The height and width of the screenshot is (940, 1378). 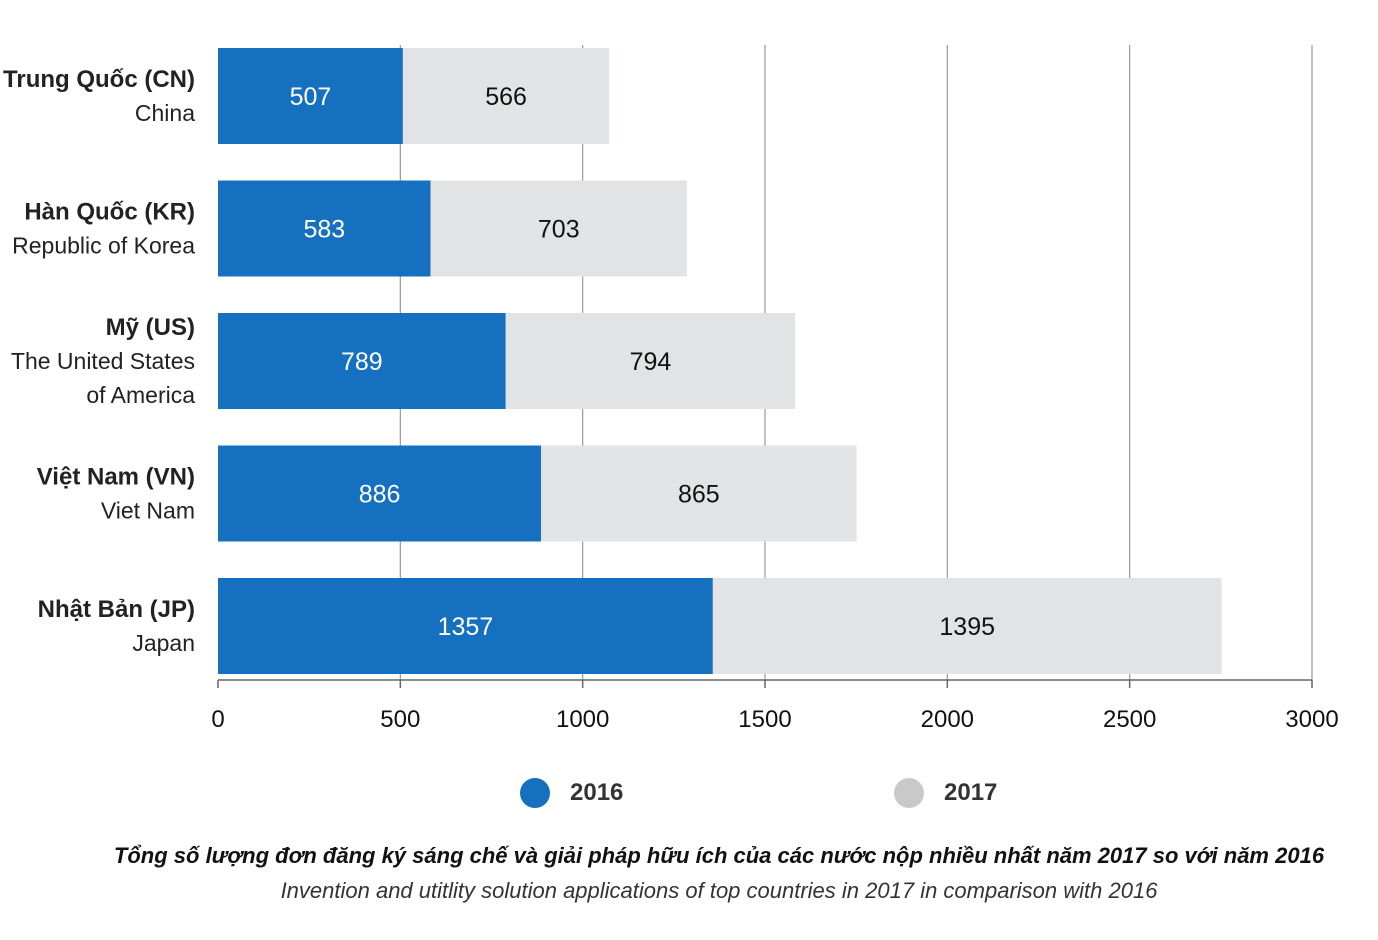 What do you see at coordinates (689, 796) in the screenshot?
I see `chart-legend: 2016 2017` at bounding box center [689, 796].